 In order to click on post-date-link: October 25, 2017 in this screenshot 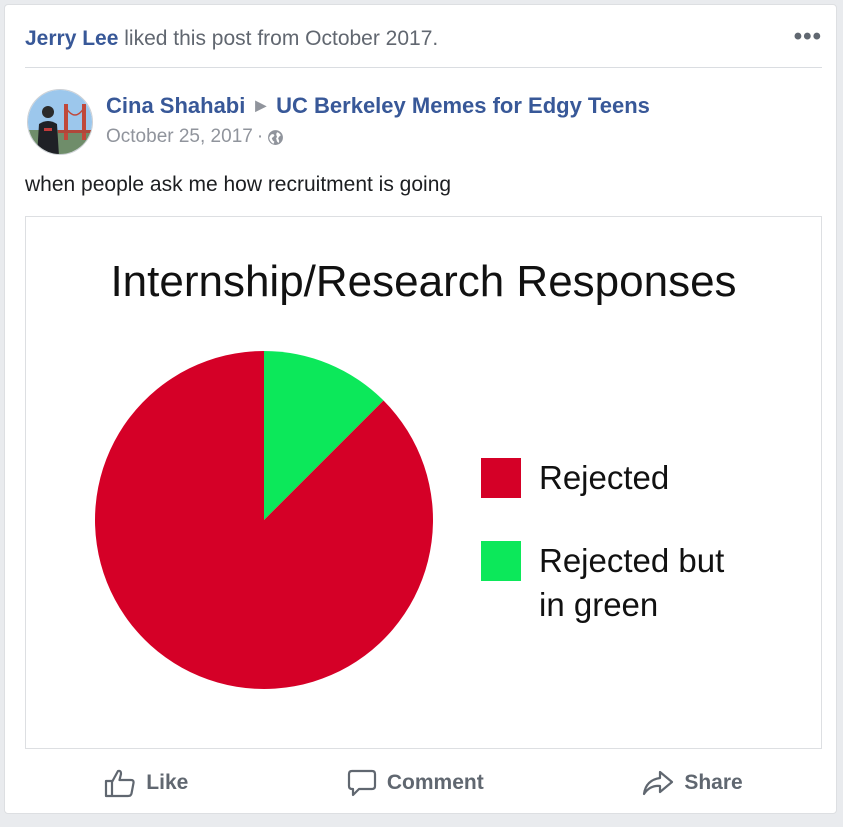, I will do `click(179, 137)`.